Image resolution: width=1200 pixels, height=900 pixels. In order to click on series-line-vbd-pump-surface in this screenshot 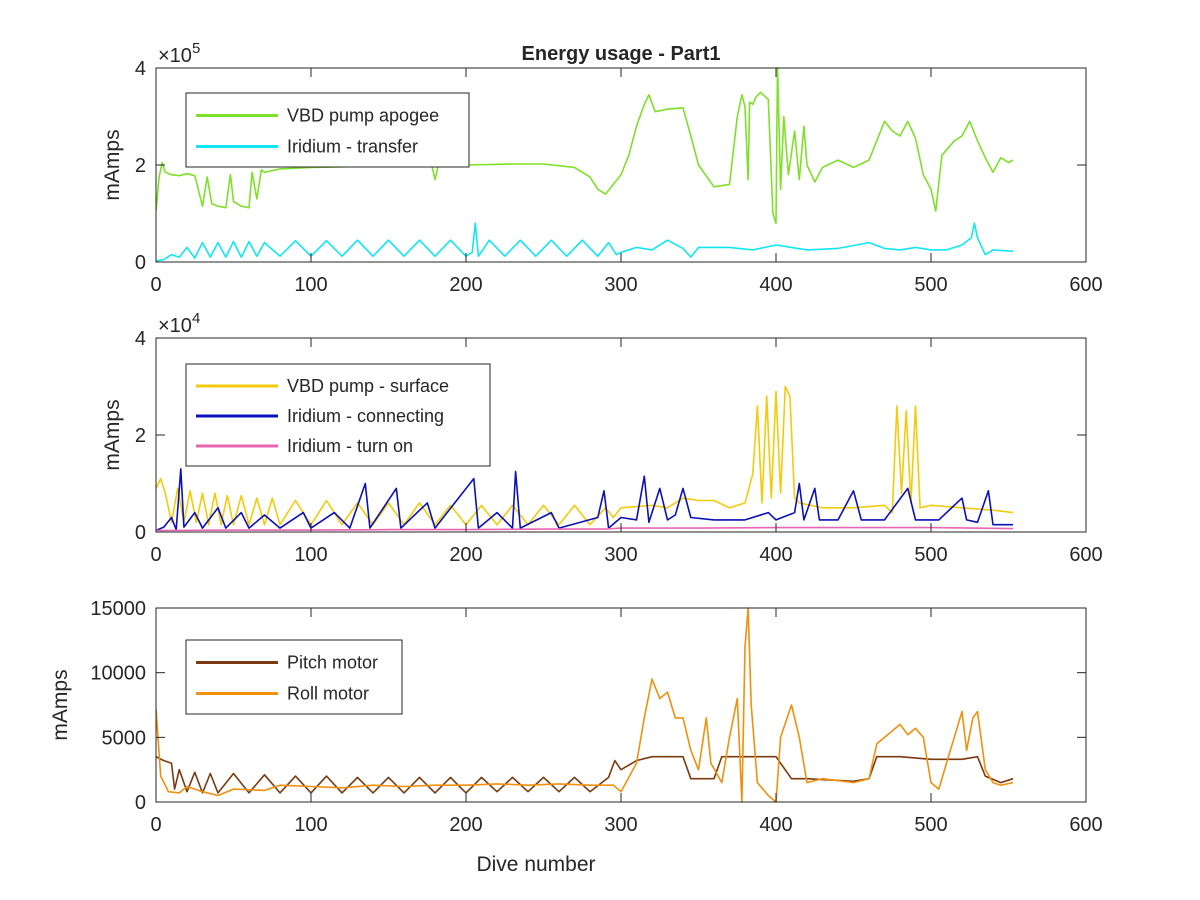, I will do `click(585, 455)`.